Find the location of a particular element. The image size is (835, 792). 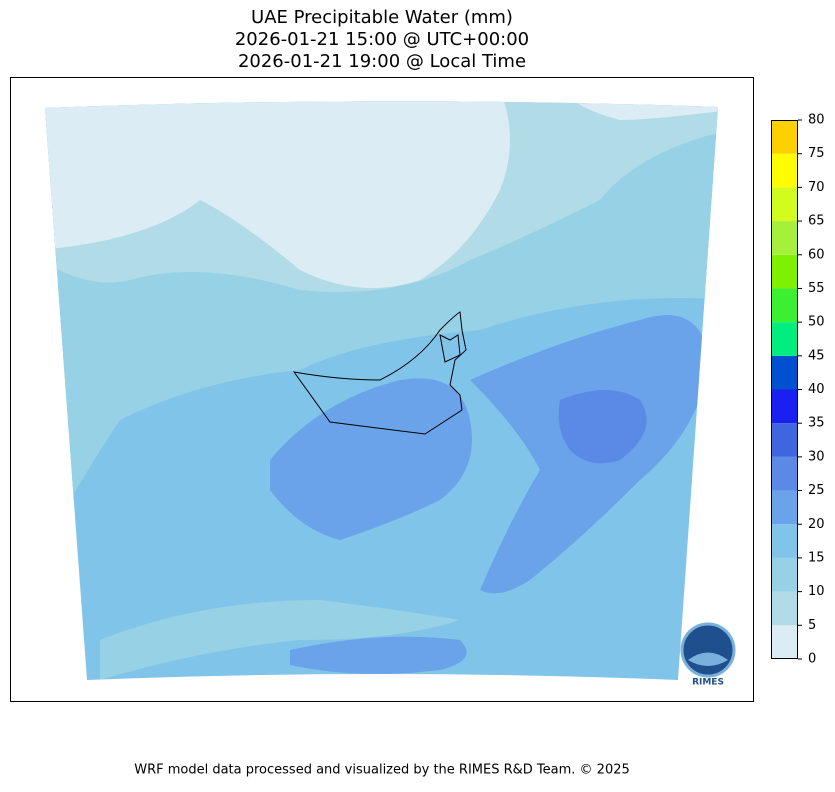

colorbar-tick-label: 5 is located at coordinates (812, 625).